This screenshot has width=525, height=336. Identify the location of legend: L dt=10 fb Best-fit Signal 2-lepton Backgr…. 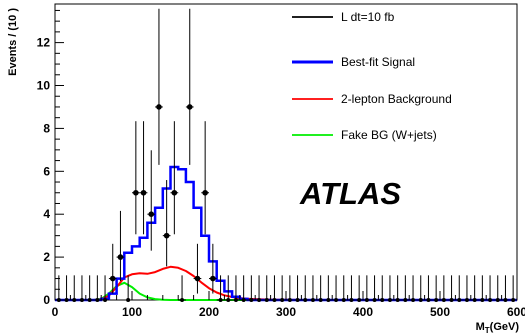
(372, 76).